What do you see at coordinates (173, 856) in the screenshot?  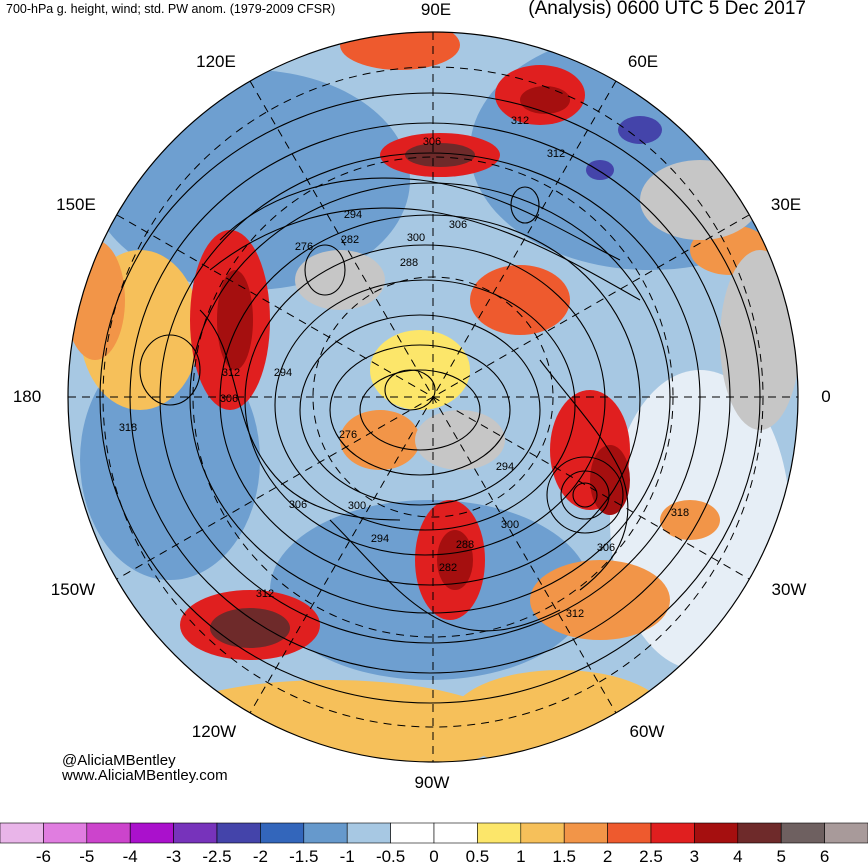 I see `colorbar-tick-label: -3` at bounding box center [173, 856].